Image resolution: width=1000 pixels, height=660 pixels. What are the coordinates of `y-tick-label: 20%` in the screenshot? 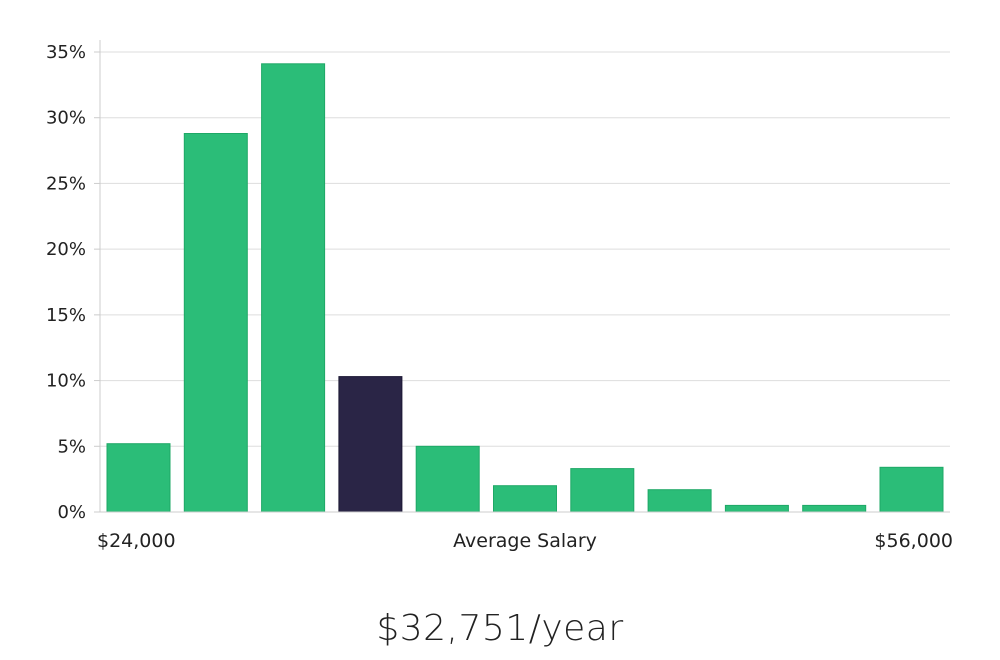 It's located at (66, 249).